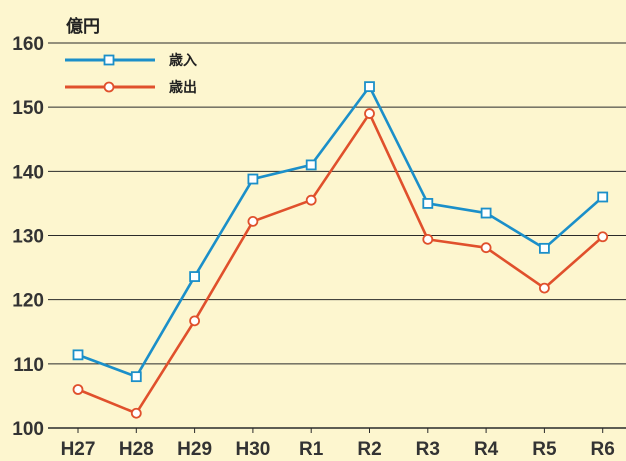  Describe the element at coordinates (338, 444) in the screenshot. I see `x-axis-tick-labels: H27 H28 H29 H30 R1 R2 R3 R4 R5 R6` at that location.